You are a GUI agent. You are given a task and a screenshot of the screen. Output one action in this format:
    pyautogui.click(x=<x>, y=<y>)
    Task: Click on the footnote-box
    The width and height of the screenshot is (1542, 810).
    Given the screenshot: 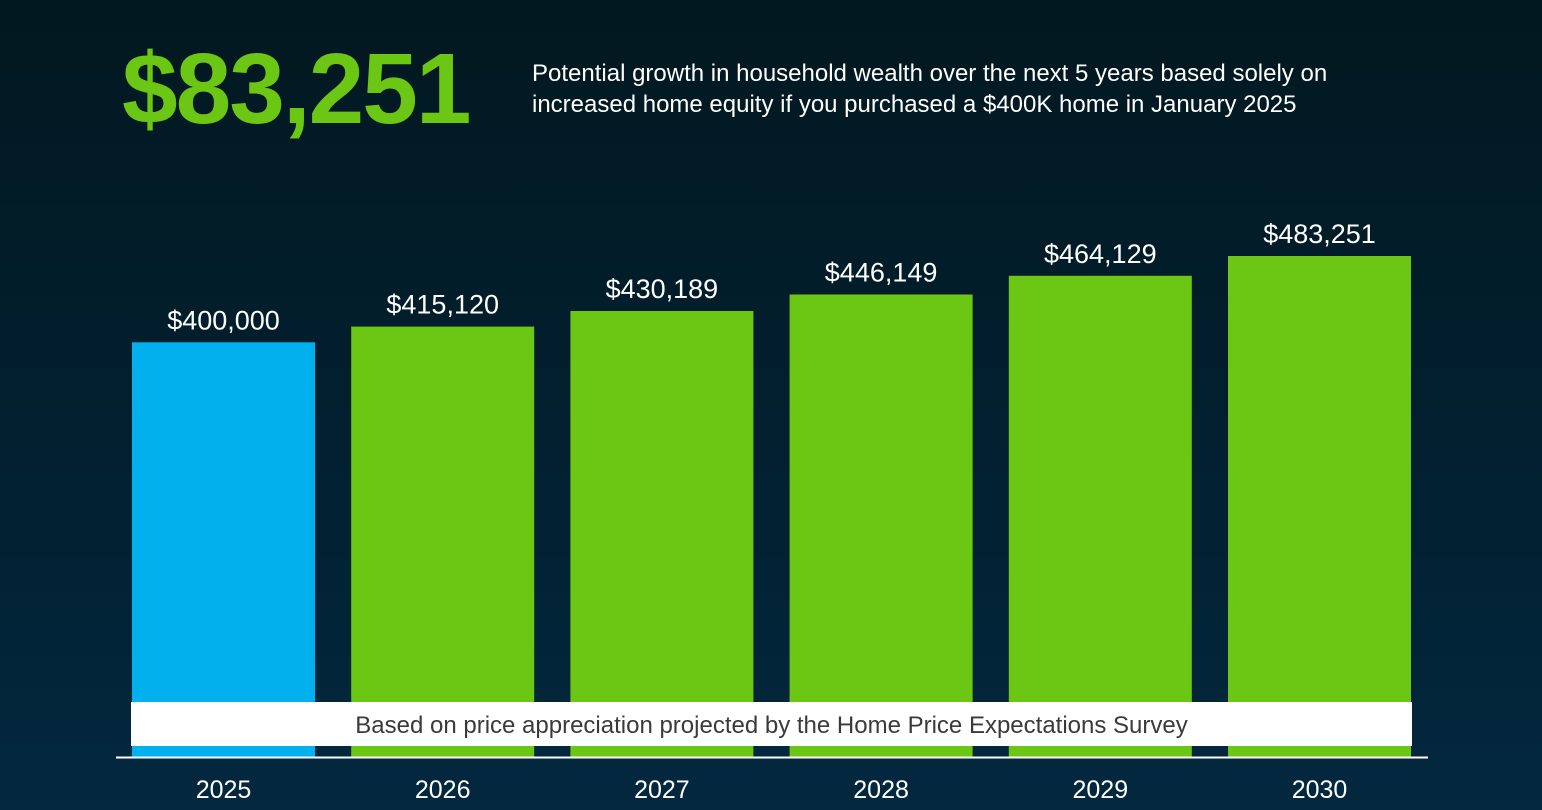 What is the action you would take?
    pyautogui.click(x=771, y=724)
    